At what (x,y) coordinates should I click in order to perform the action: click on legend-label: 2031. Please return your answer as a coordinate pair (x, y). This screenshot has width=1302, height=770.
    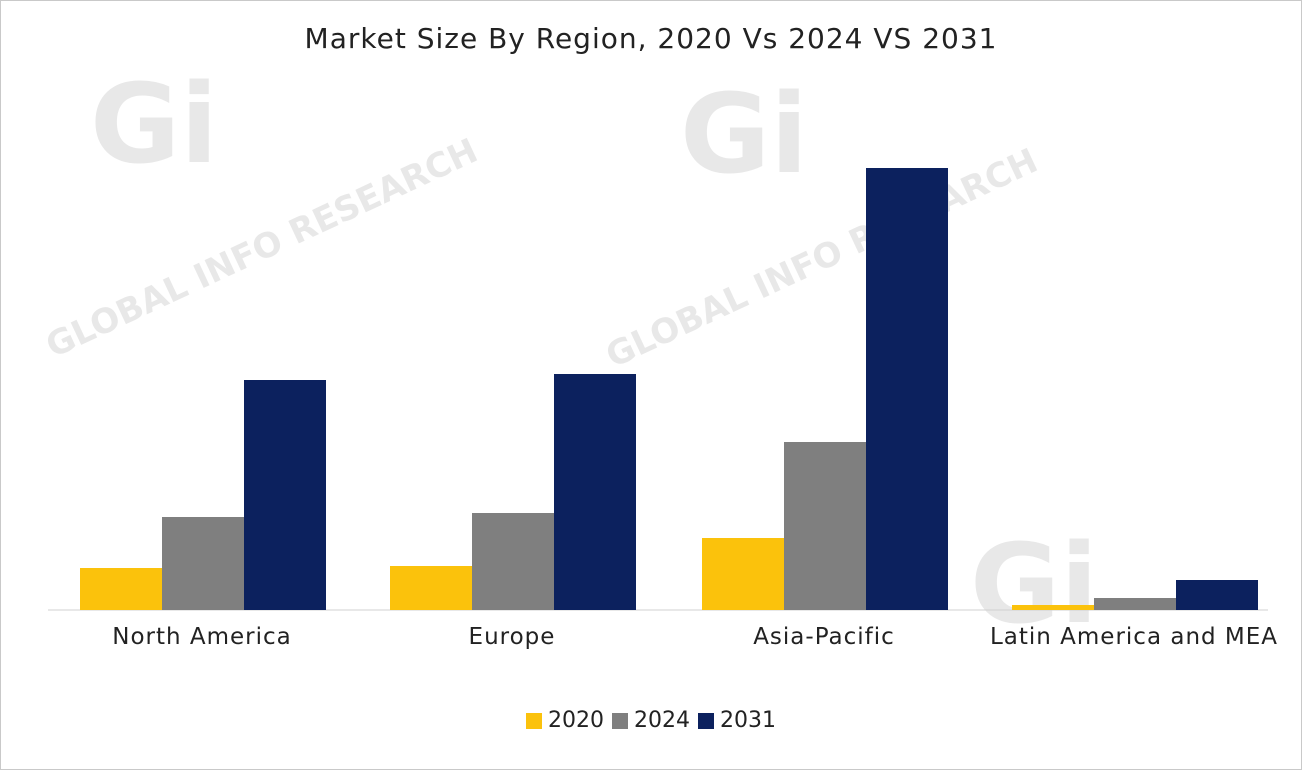
    Looking at the image, I should click on (748, 720).